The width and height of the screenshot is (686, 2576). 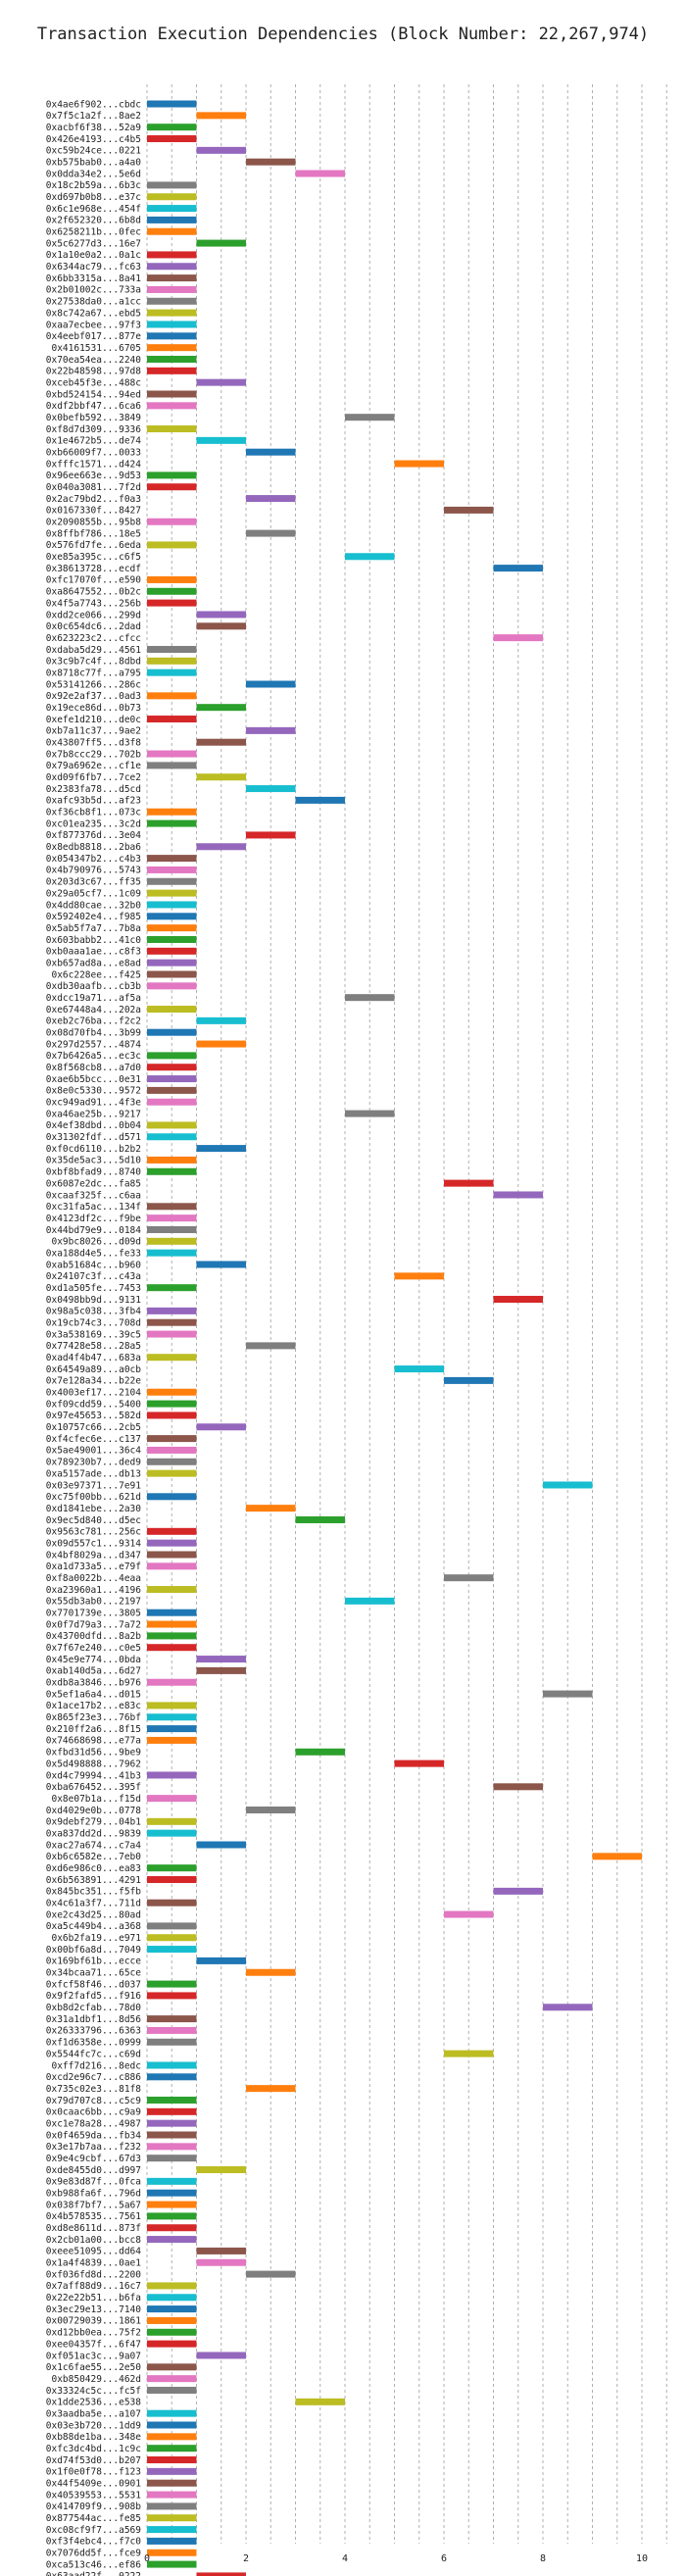 What do you see at coordinates (93, 1149) in the screenshot?
I see `y-tick-label: 0xf0cd6110...b2b2` at bounding box center [93, 1149].